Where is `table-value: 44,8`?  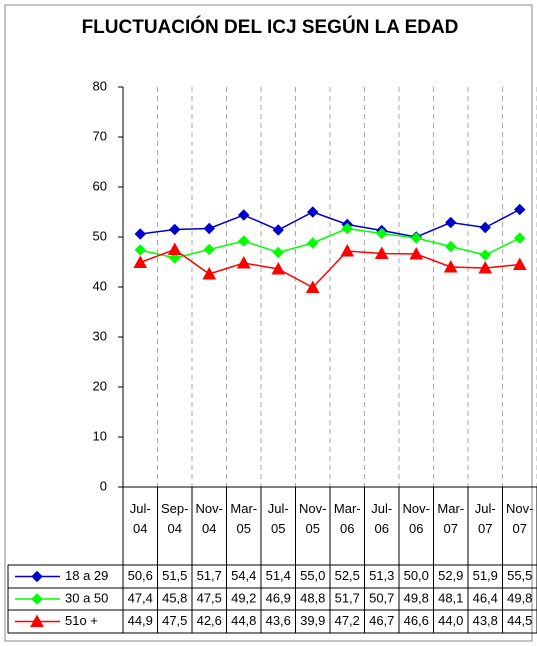
table-value: 44,8 is located at coordinates (243, 620).